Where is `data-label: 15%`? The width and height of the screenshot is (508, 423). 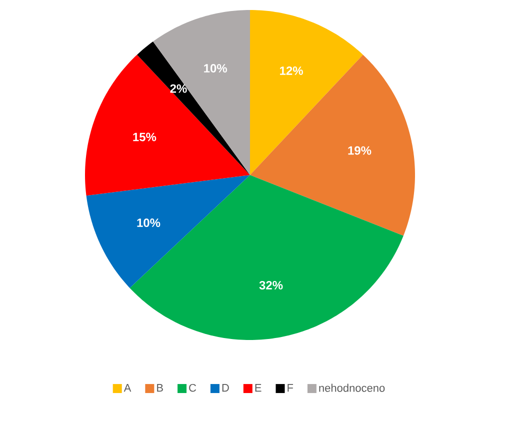
data-label: 15% is located at coordinates (144, 137).